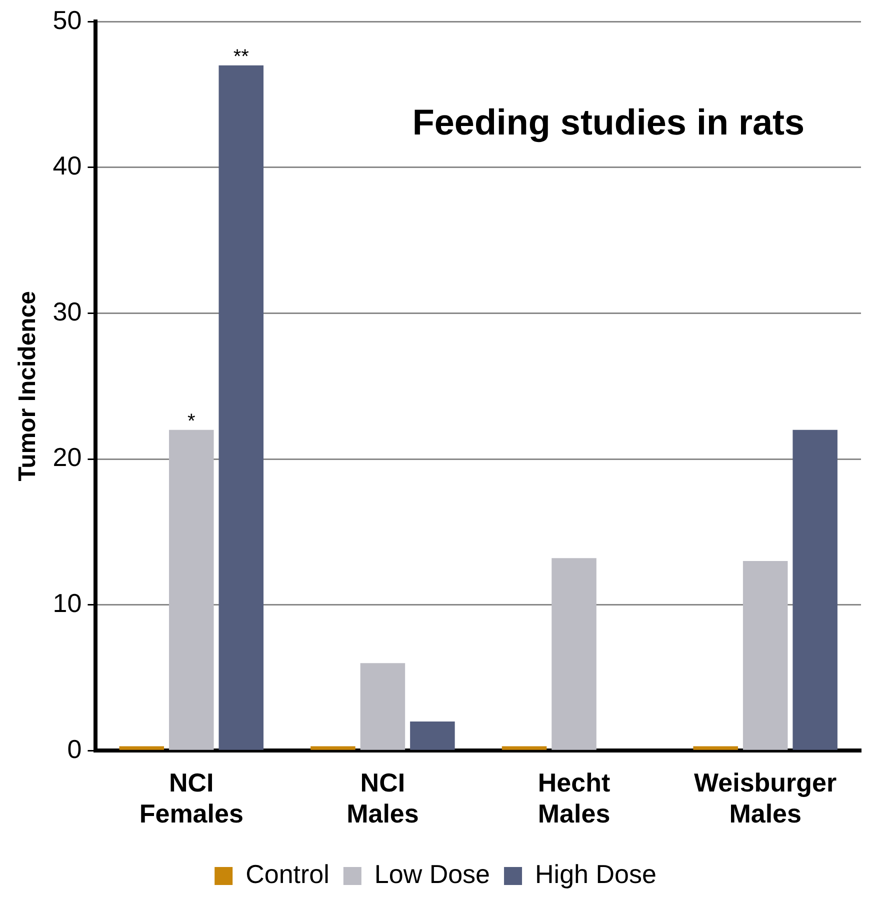  Describe the element at coordinates (191, 421) in the screenshot. I see `annotation: *` at that location.